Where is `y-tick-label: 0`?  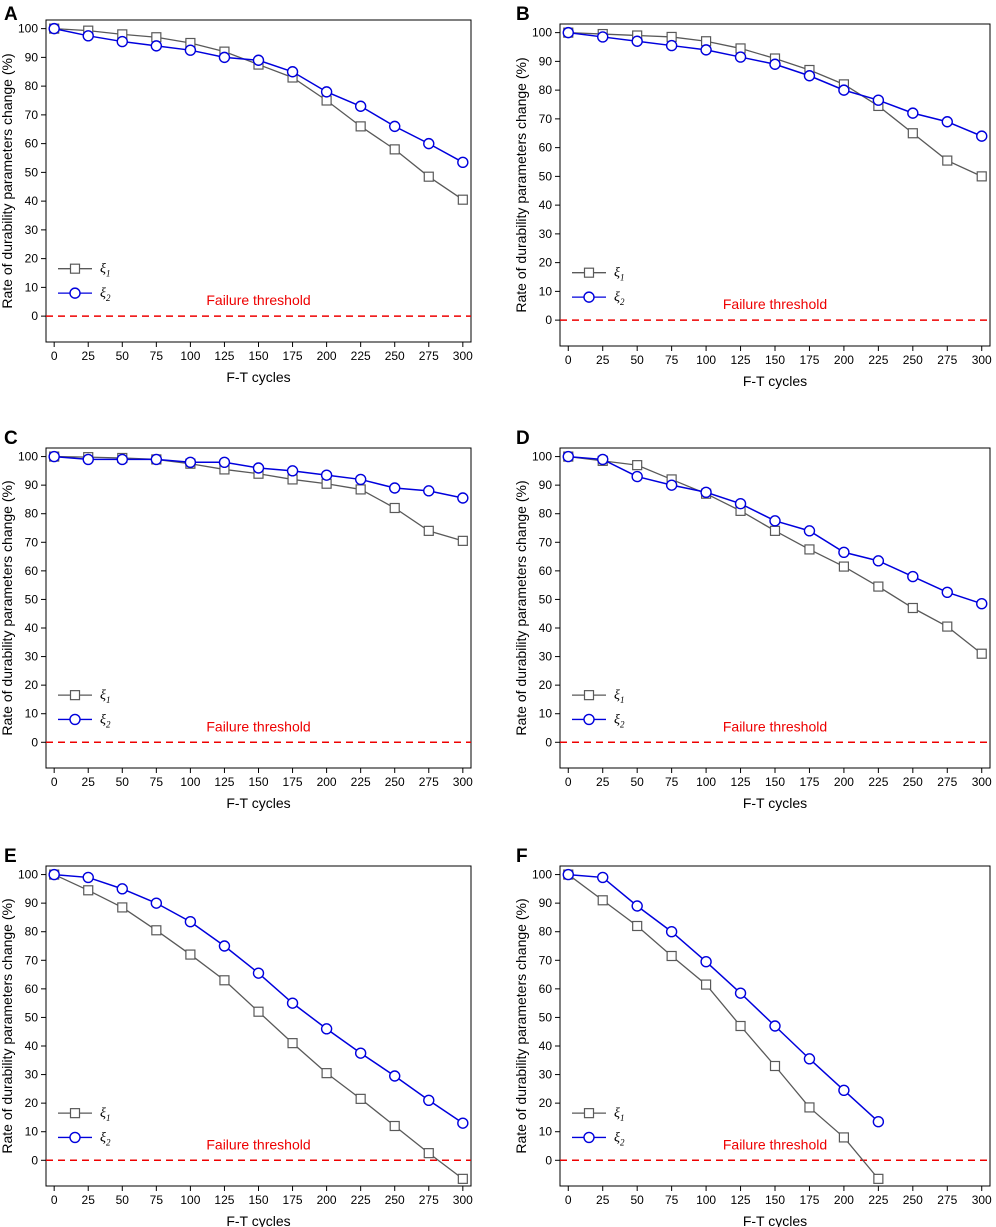 y-tick-label: 0 is located at coordinates (34, 1160).